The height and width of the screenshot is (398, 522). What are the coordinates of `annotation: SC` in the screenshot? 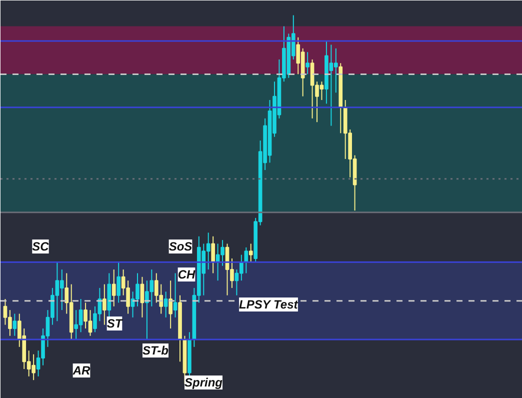 It's located at (41, 247).